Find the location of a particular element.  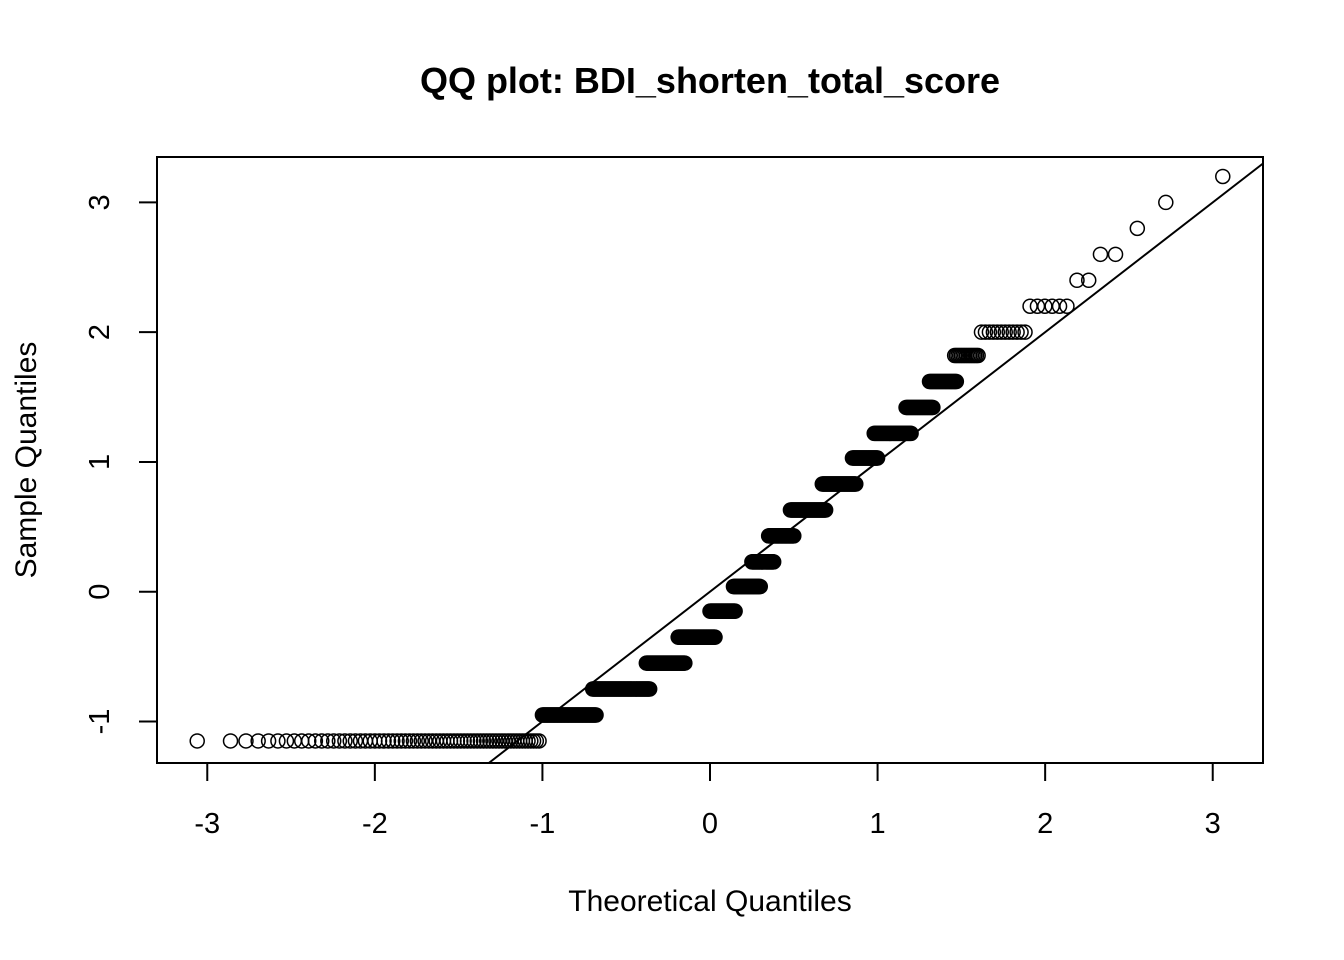

y-tick-label: 3 is located at coordinates (100, 202).